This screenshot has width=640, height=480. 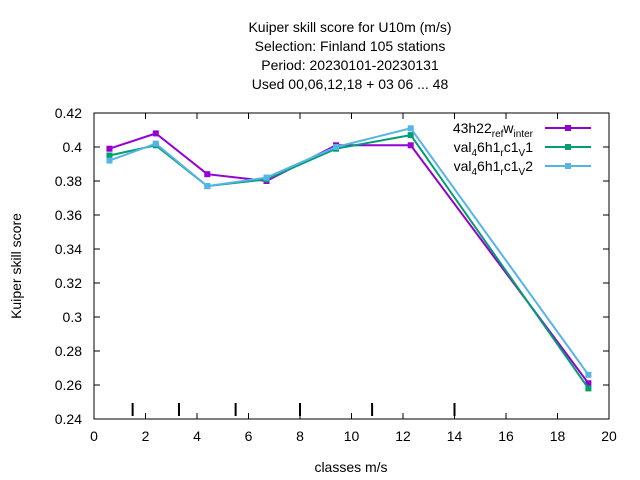 I want to click on x-tick-label: 4, so click(x=197, y=436).